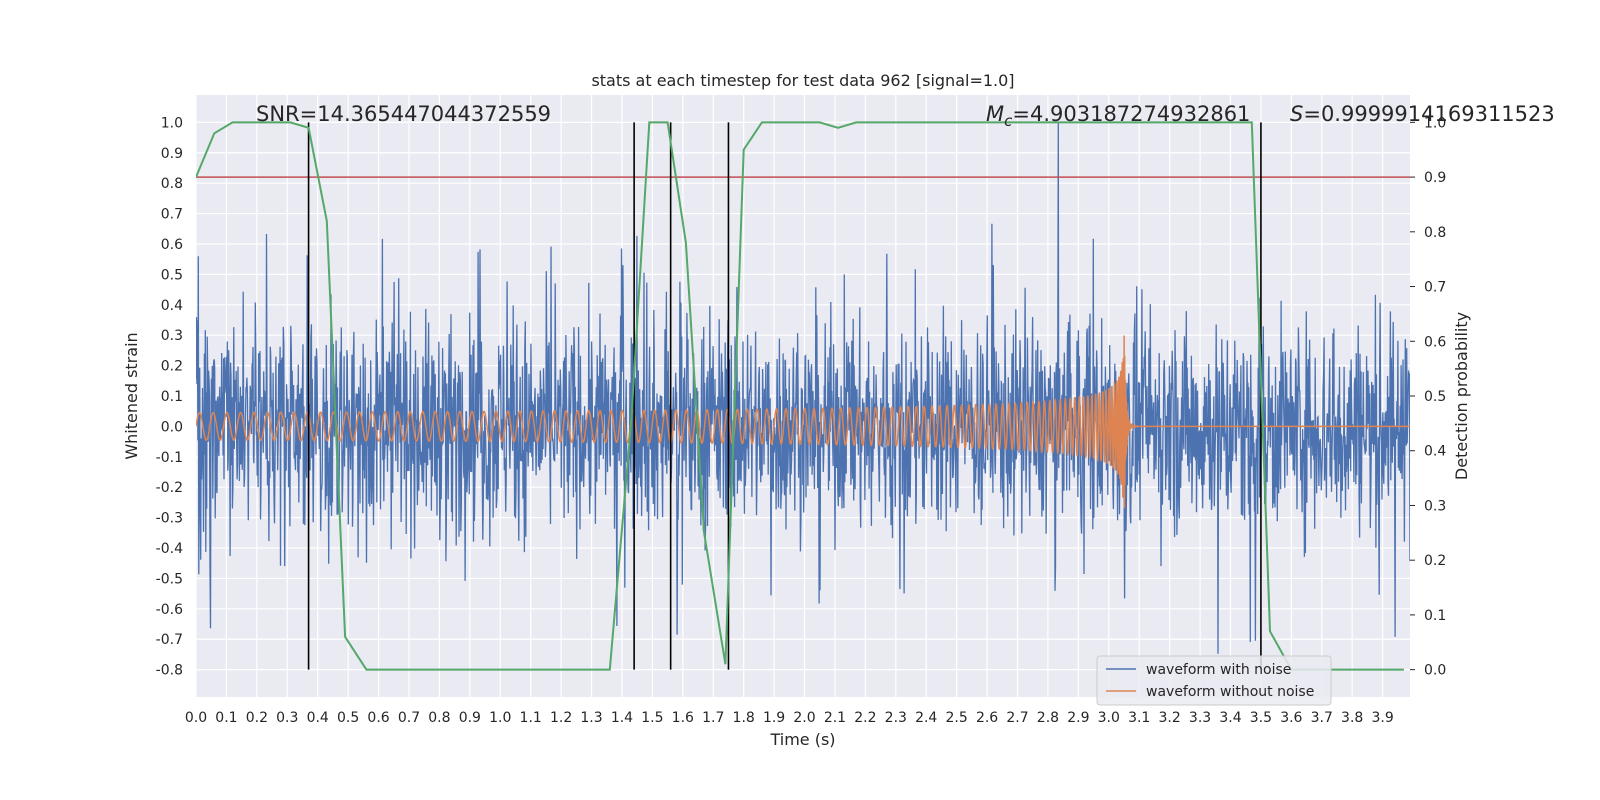 Image resolution: width=1600 pixels, height=800 pixels. Describe the element at coordinates (172, 306) in the screenshot. I see `y-tick-label: 0.4` at that location.